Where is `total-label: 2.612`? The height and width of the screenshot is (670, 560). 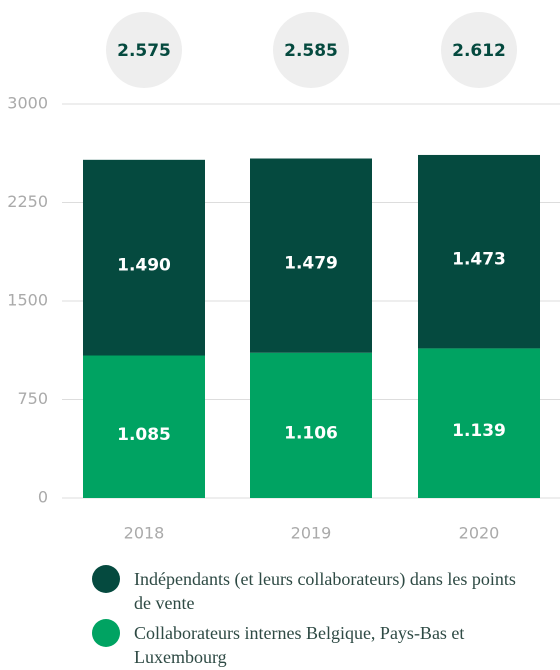
total-label: 2.612 is located at coordinates (479, 51).